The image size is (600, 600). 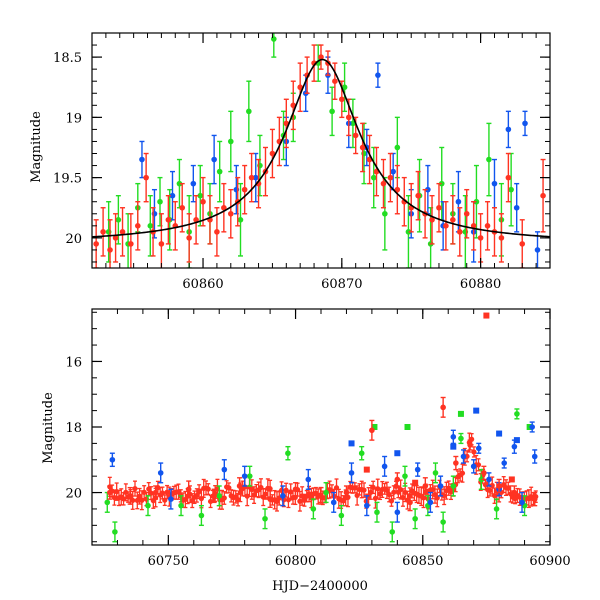 What do you see at coordinates (48, 428) in the screenshot?
I see `bottom-y-axis-label: Magnitude` at bounding box center [48, 428].